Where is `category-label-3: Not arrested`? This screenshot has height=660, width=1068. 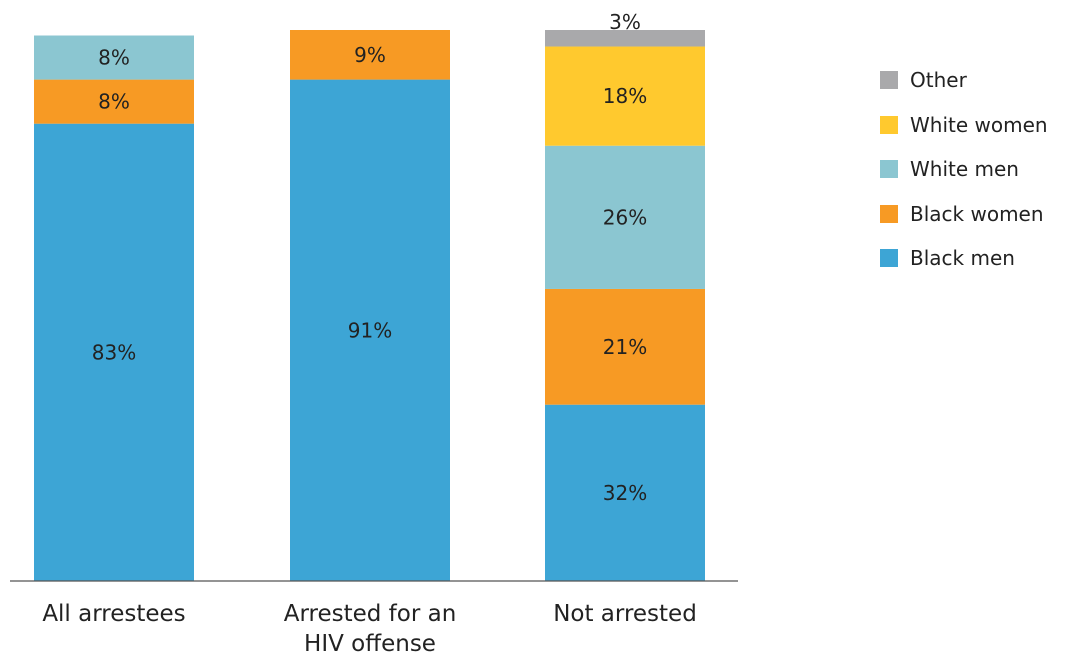
category-label-3: Not arrested is located at coordinates (625, 614).